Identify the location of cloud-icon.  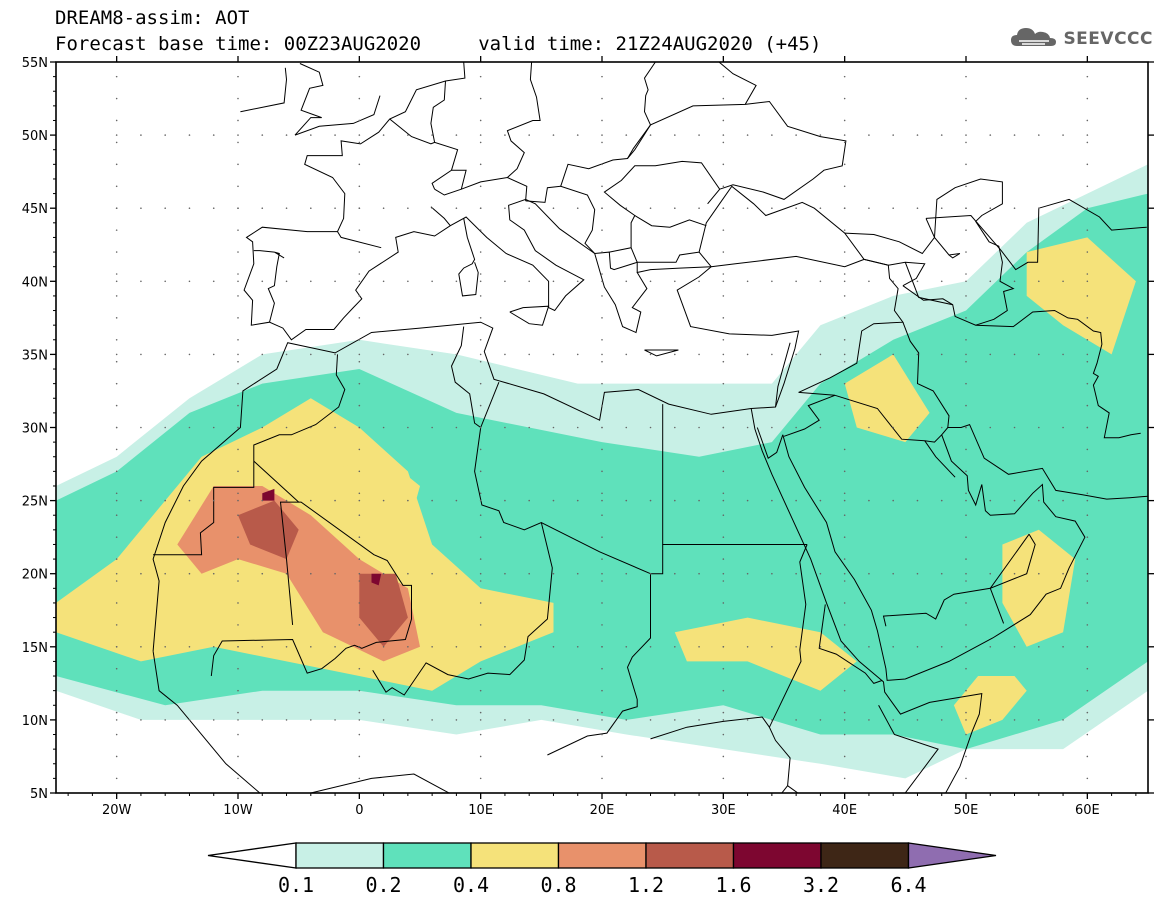
(1034, 39).